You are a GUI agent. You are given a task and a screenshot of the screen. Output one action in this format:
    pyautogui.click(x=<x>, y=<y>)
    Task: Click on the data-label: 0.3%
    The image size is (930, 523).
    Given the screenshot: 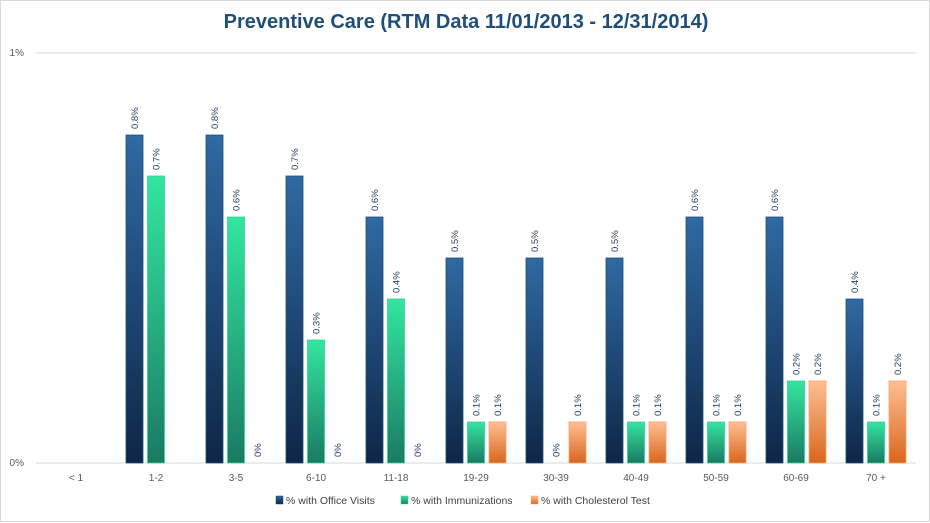 What is the action you would take?
    pyautogui.click(x=317, y=323)
    